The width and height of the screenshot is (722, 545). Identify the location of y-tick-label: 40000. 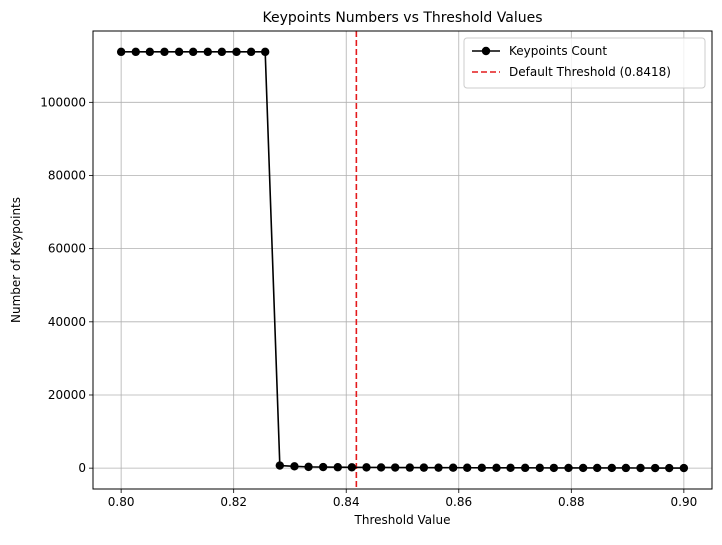
(67, 322).